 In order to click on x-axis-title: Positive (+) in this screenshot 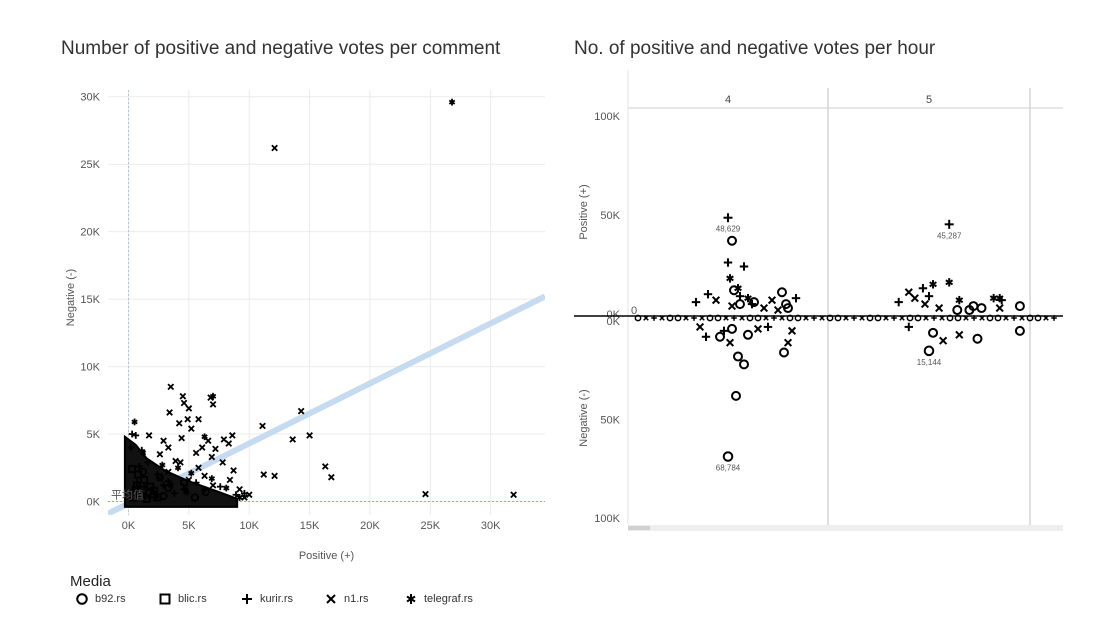, I will do `click(326, 556)`.